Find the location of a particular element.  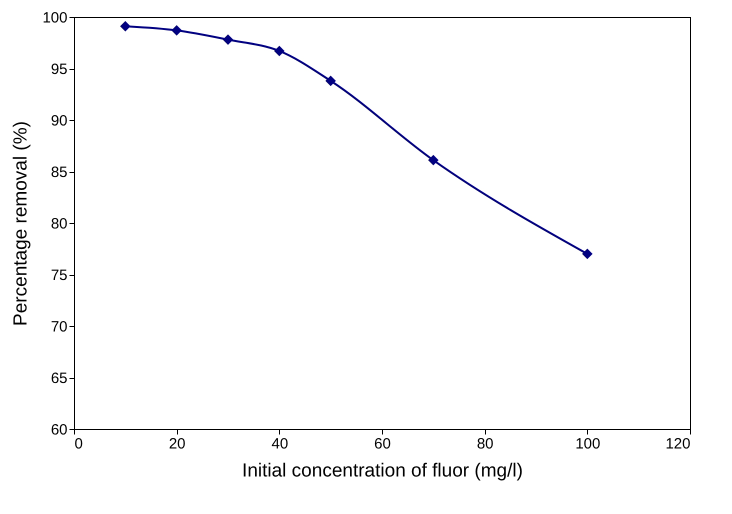

y-tick-label: 60 is located at coordinates (59, 430).